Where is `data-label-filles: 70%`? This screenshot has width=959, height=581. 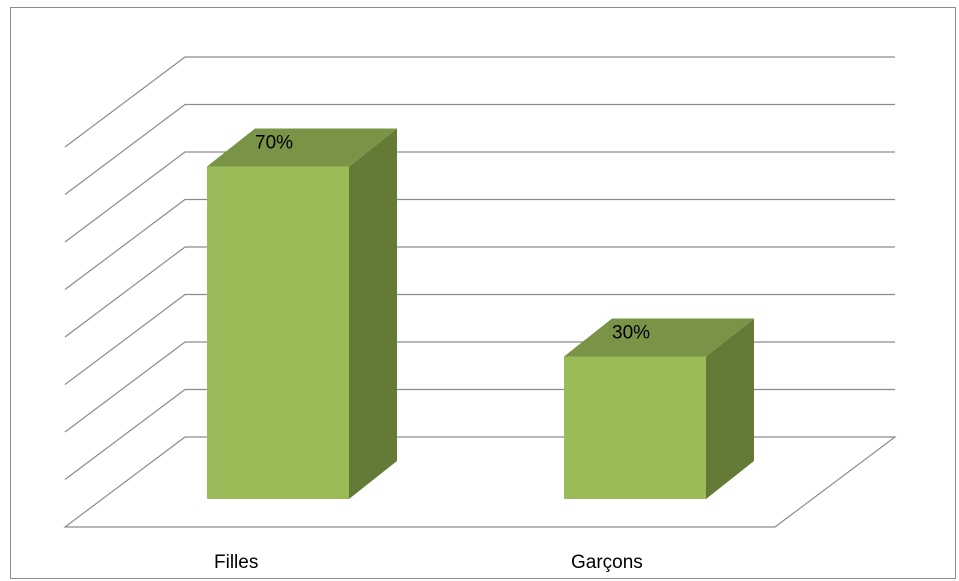 data-label-filles: 70% is located at coordinates (274, 143).